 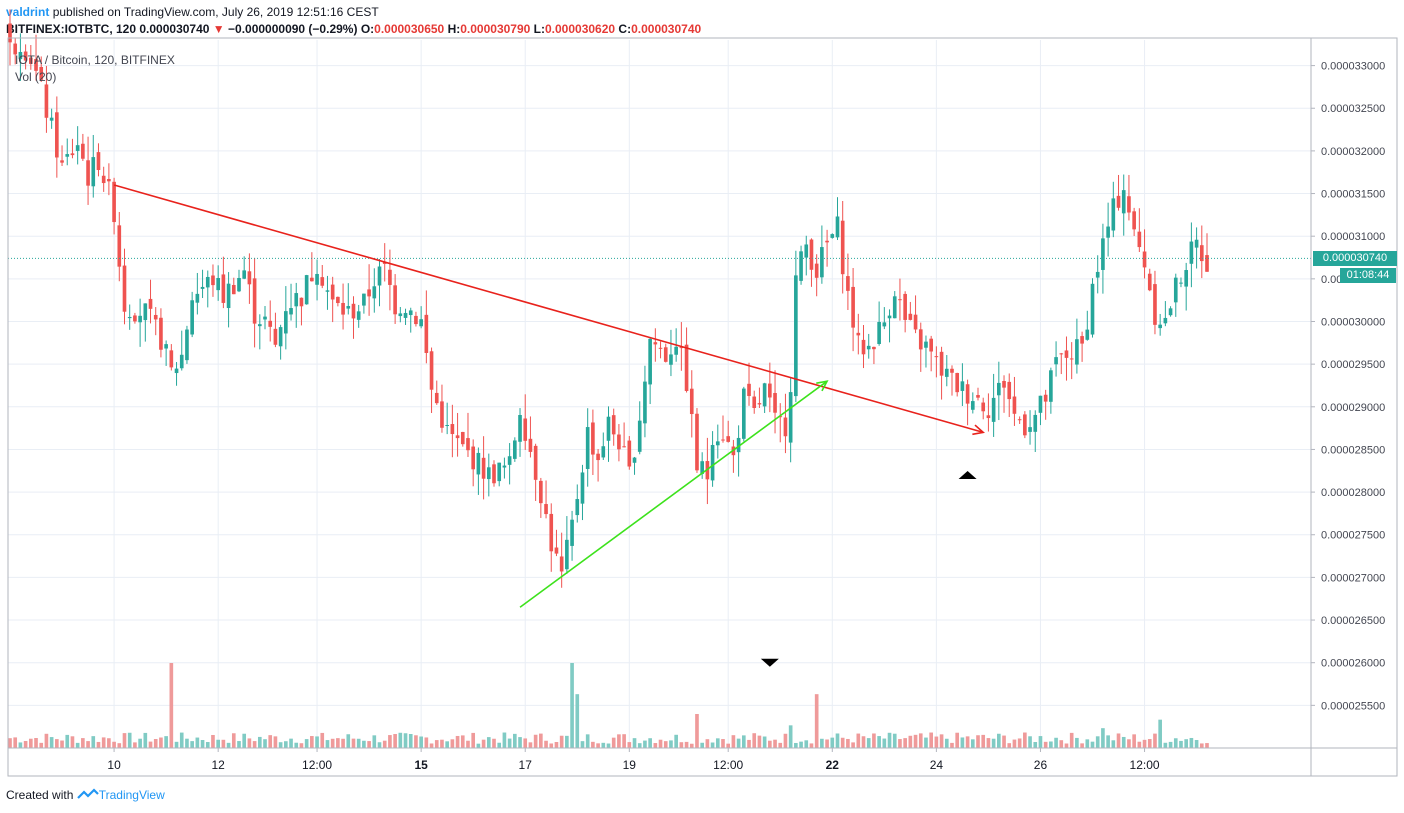 I want to click on high-value: 0.000030790, so click(x=495, y=29).